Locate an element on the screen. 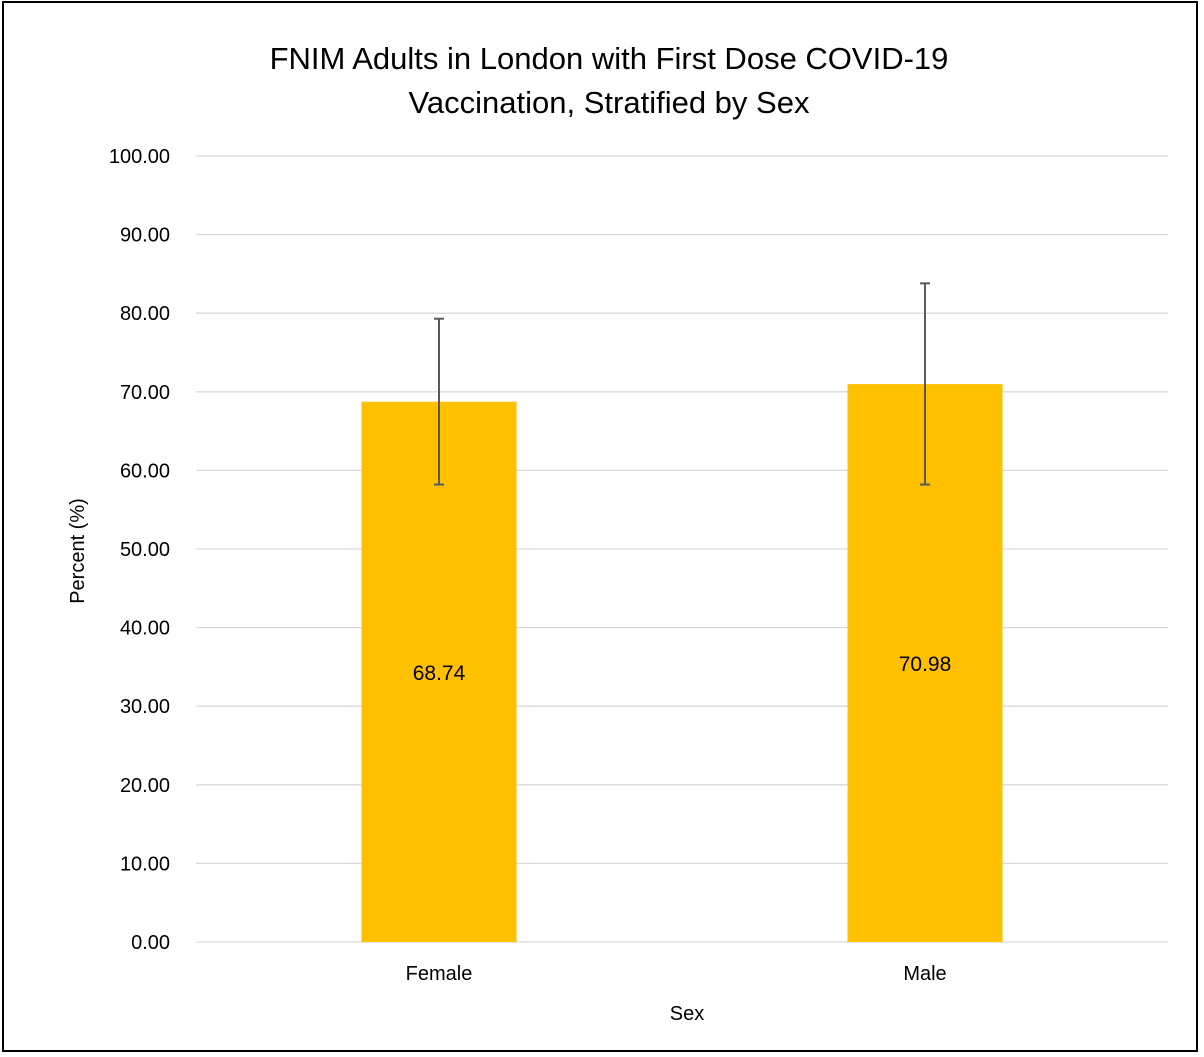 This screenshot has width=1204, height=1057. y-tick-label: 30.00 is located at coordinates (145, 707).